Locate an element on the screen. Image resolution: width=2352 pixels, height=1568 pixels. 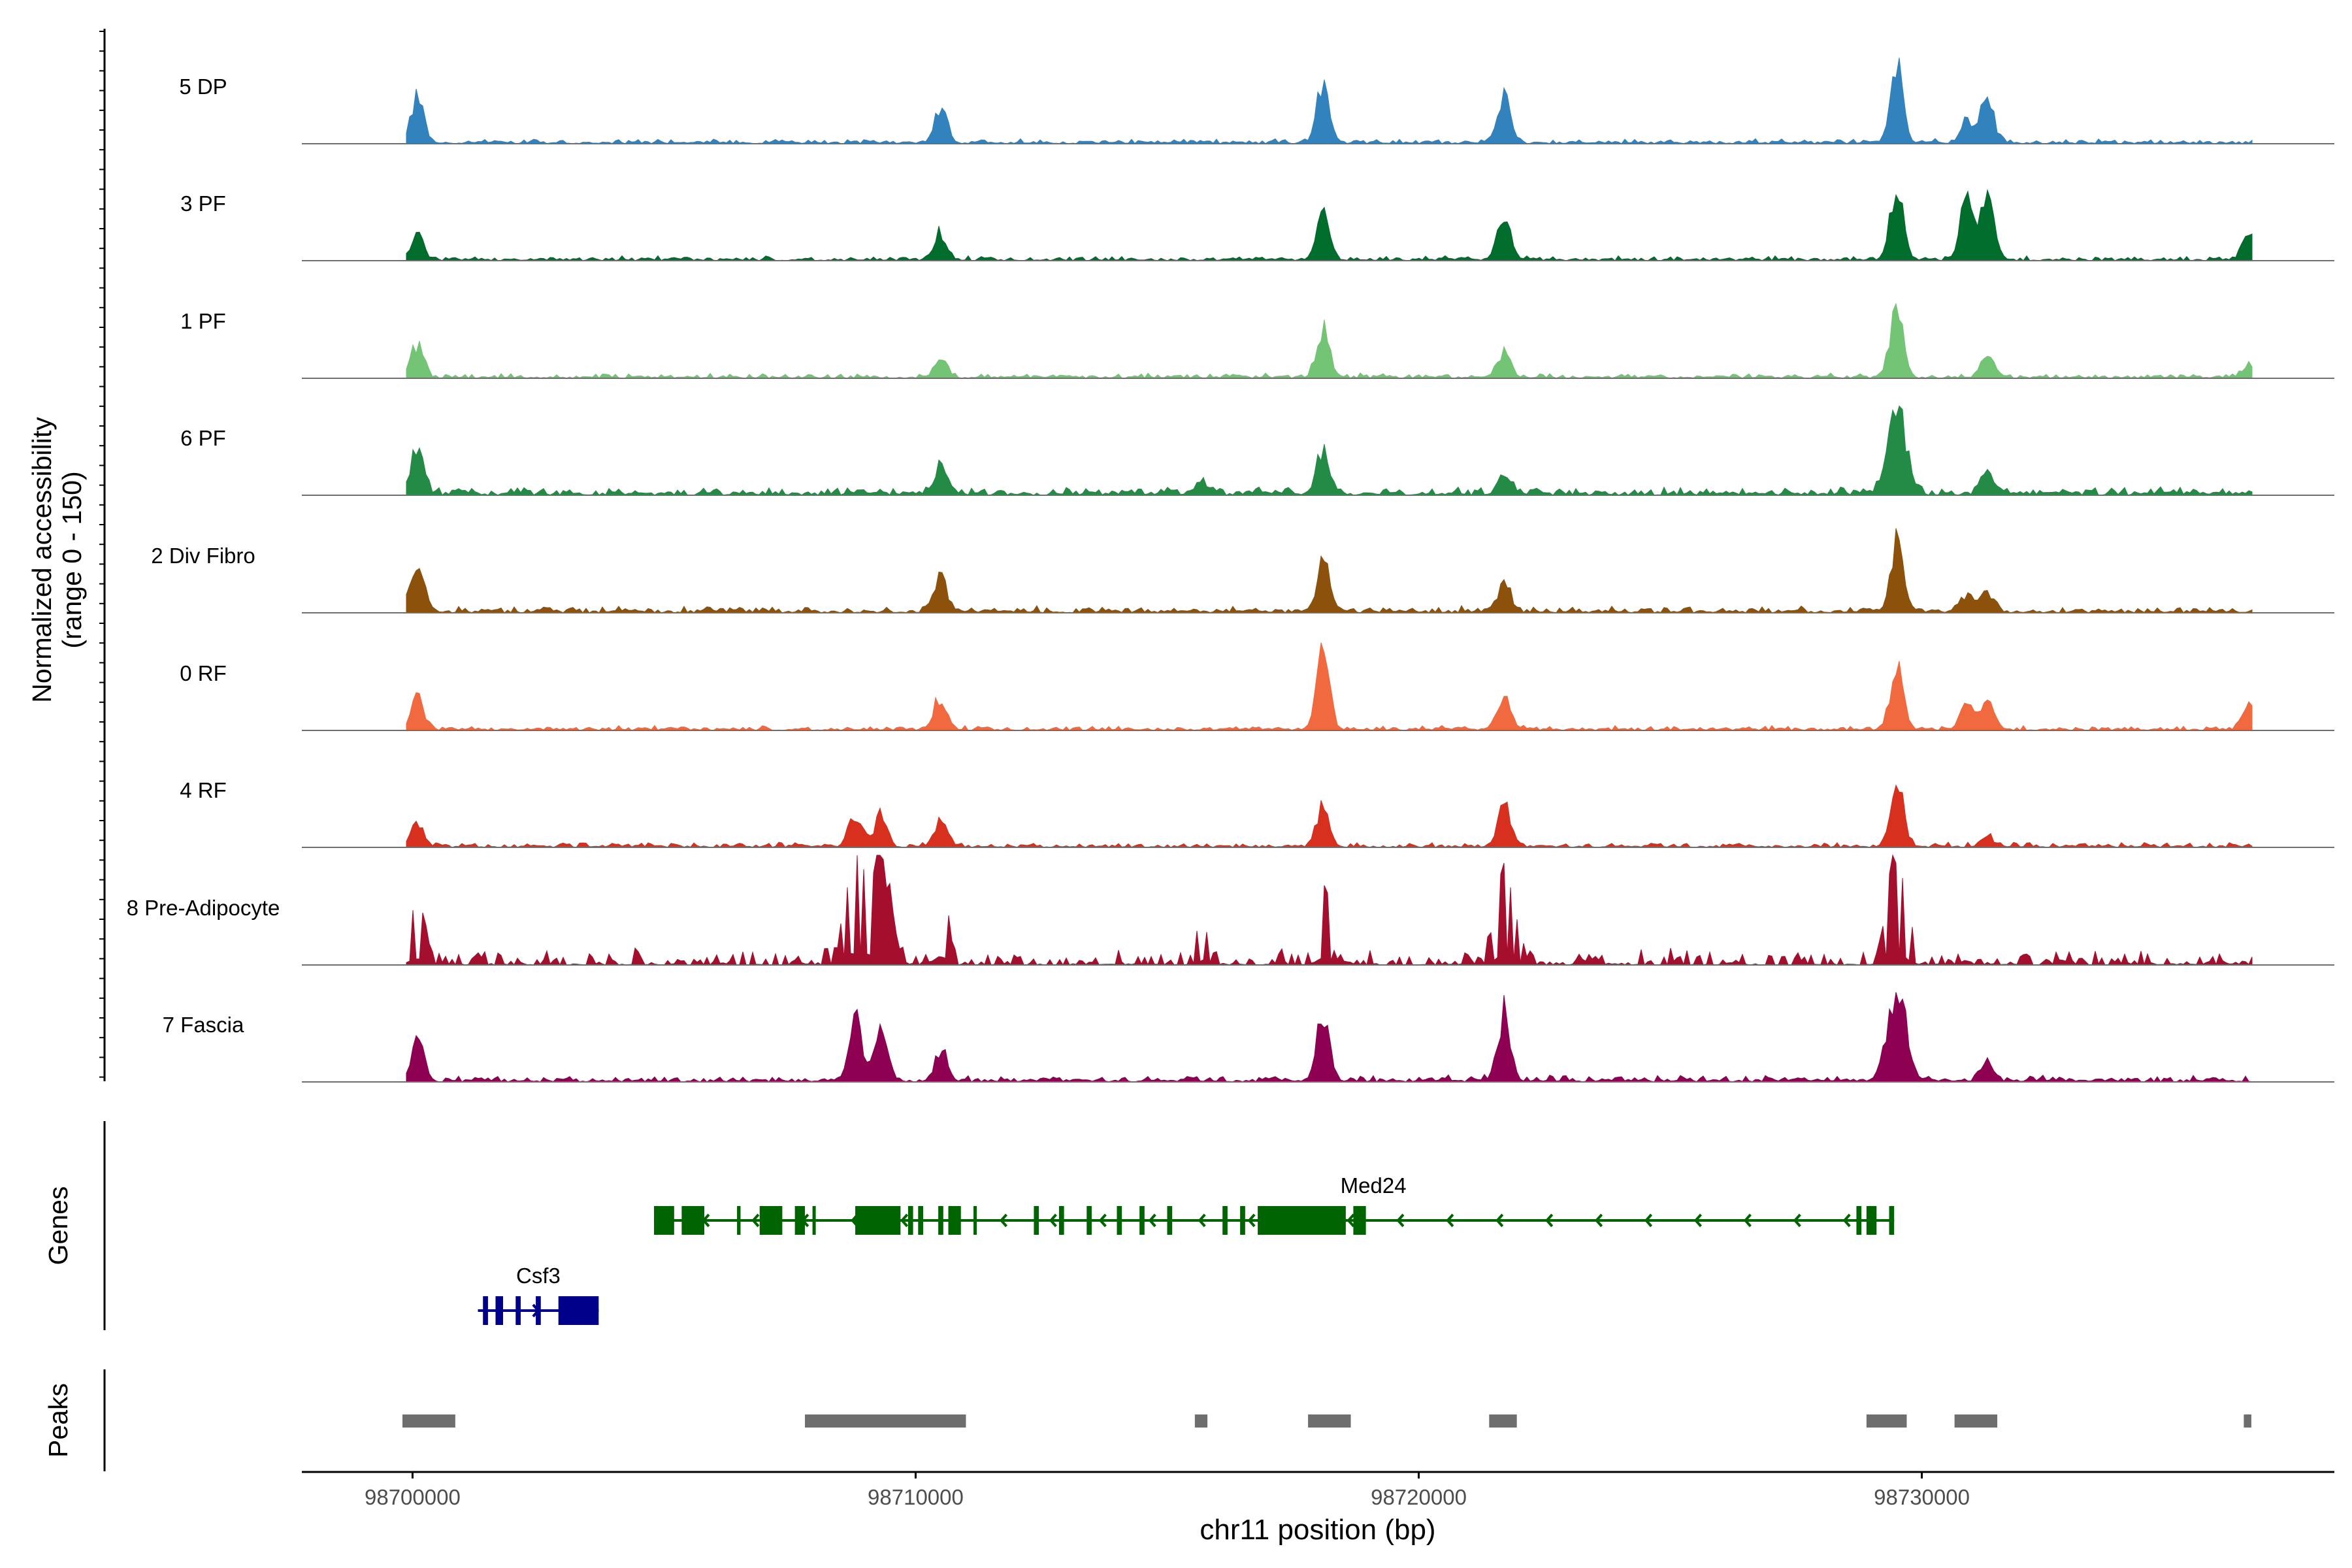
track-5-dp: 5 DP is located at coordinates (1256, 100).